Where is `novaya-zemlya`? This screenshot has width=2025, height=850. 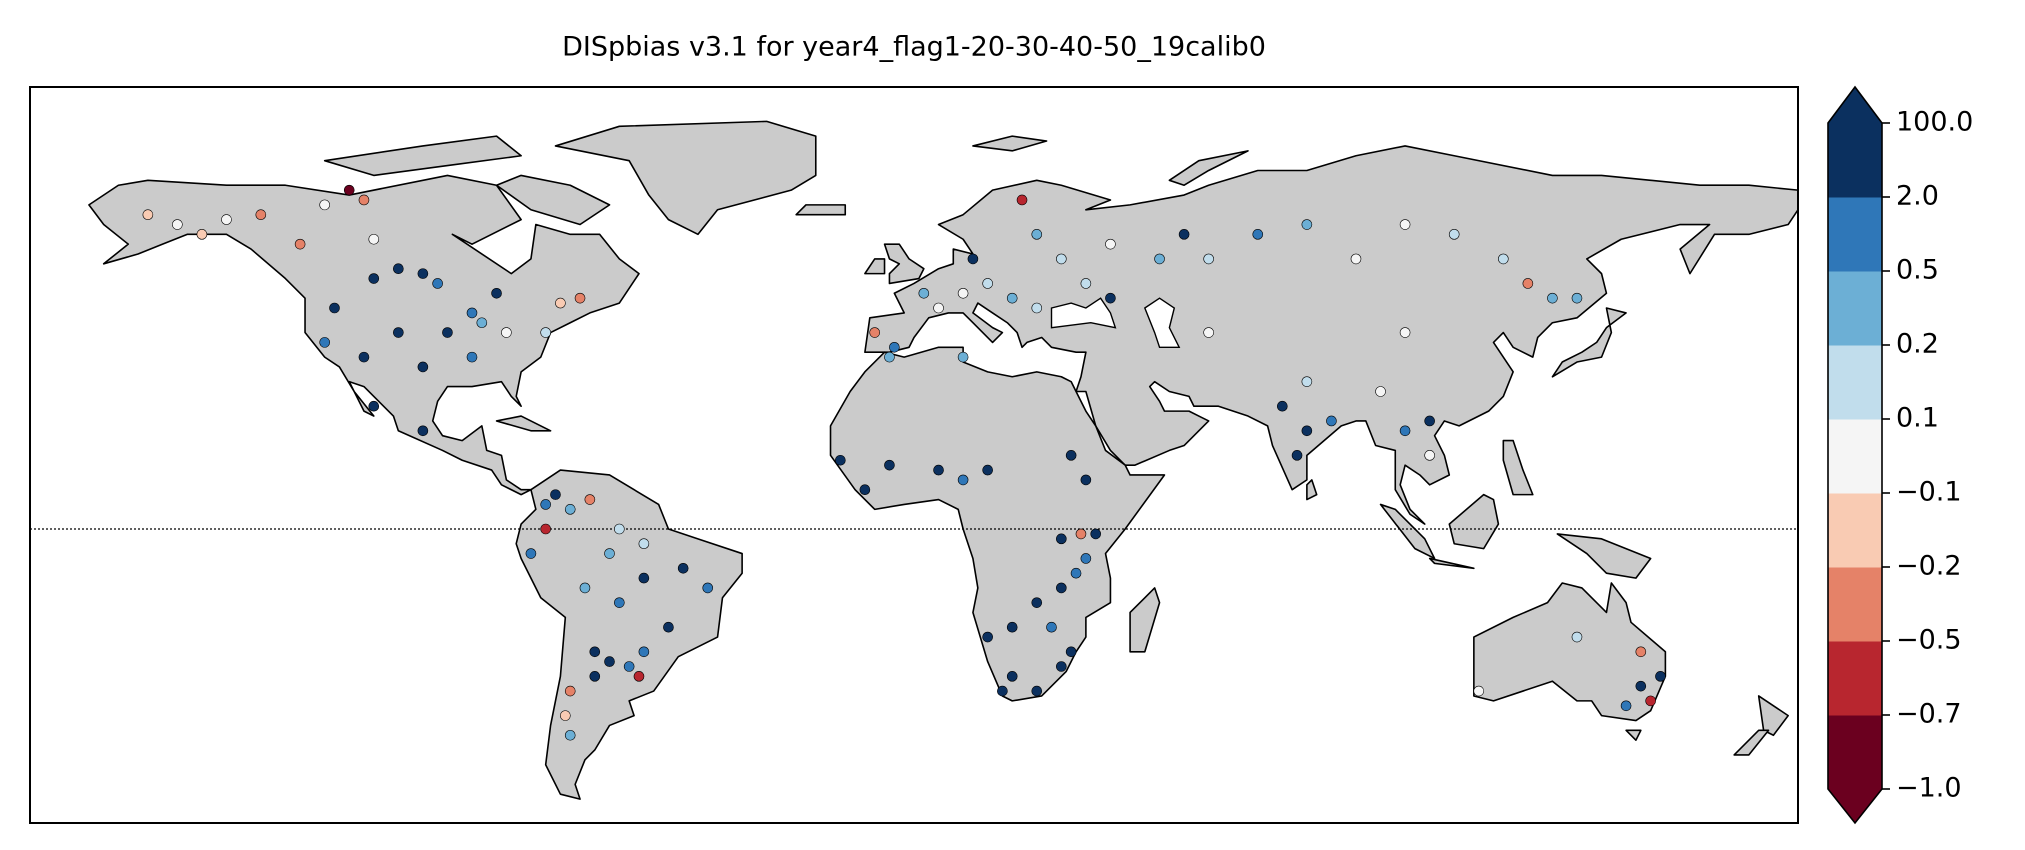 novaya-zemlya is located at coordinates (1208, 168).